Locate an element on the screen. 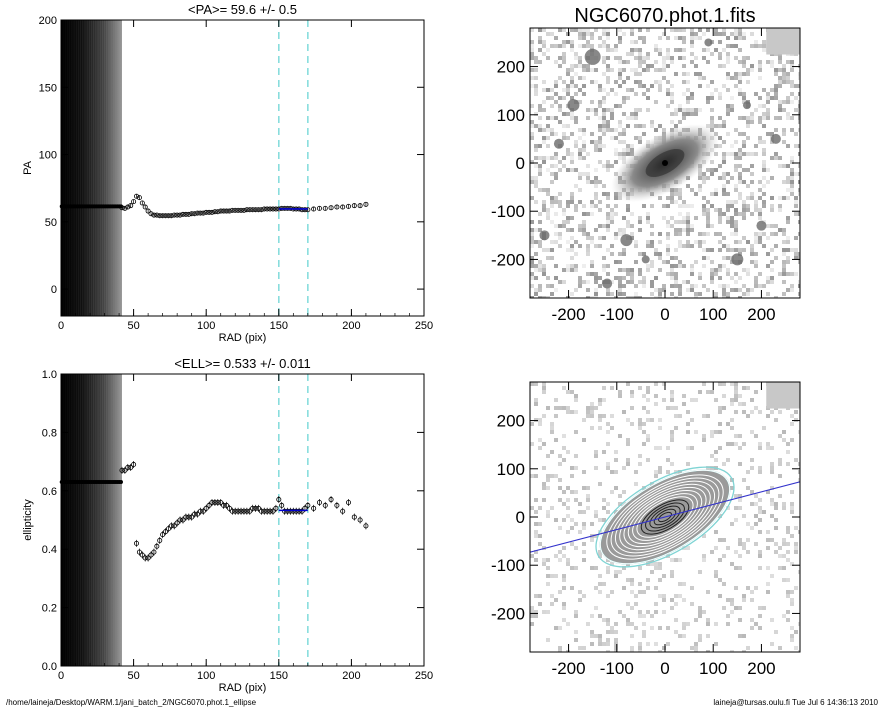 This screenshot has width=885, height=708. x-tick-label: 50 is located at coordinates (133, 326).